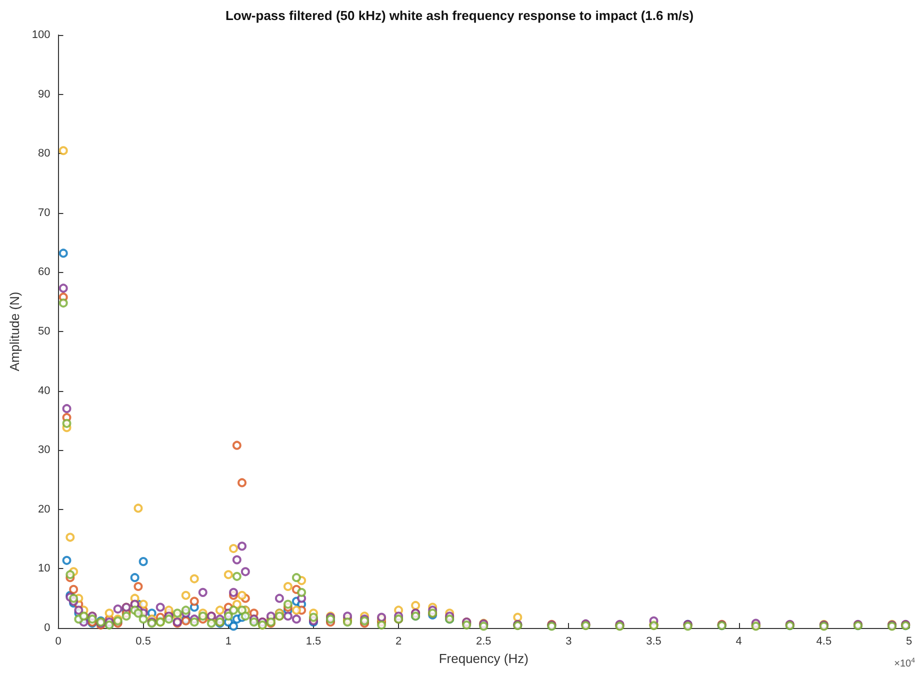 The image size is (919, 677). Describe the element at coordinates (44, 272) in the screenshot. I see `y-tick-label: 60` at that location.